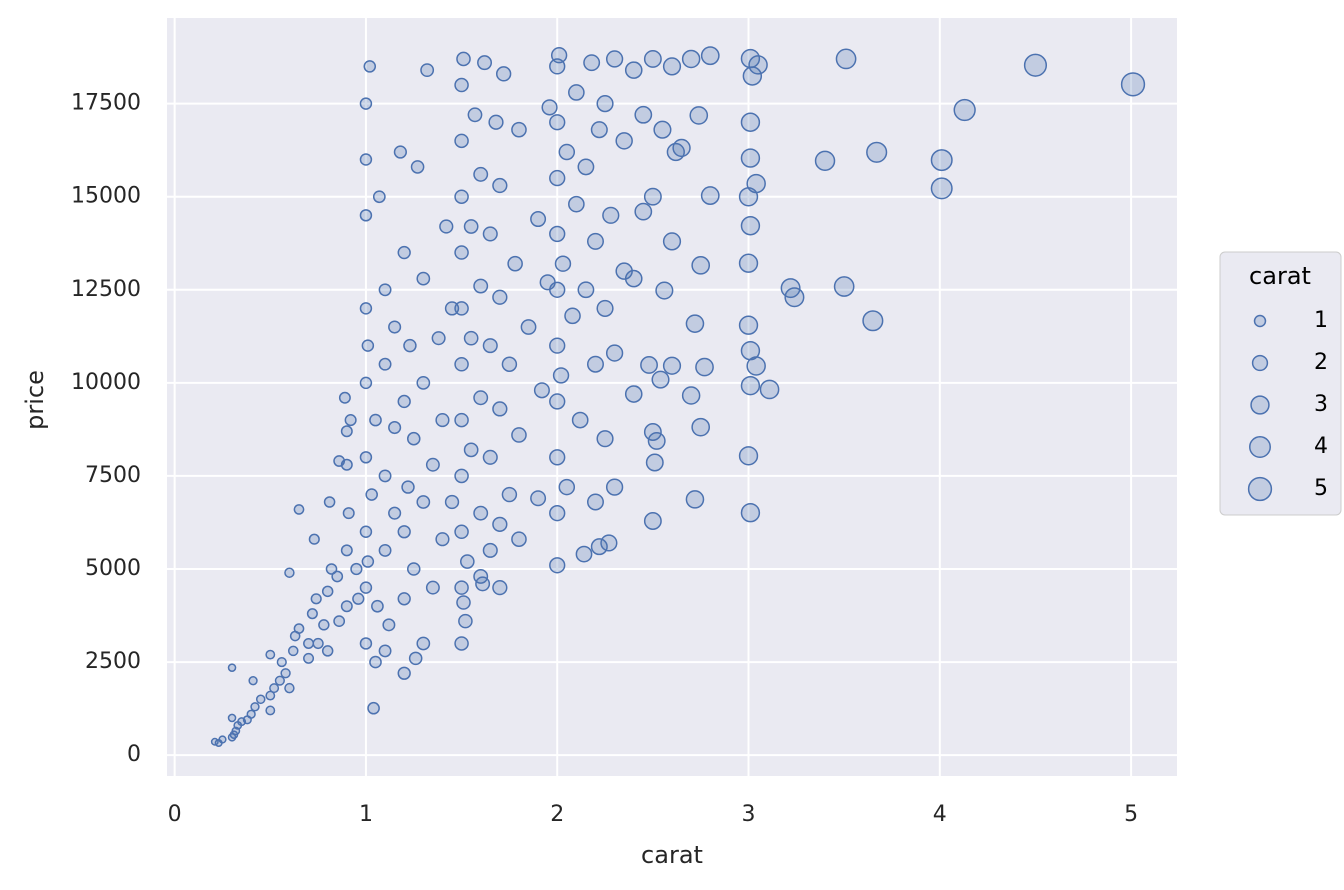 The width and height of the screenshot is (1344, 890). What do you see at coordinates (1131, 814) in the screenshot?
I see `x-tick-label: 5` at bounding box center [1131, 814].